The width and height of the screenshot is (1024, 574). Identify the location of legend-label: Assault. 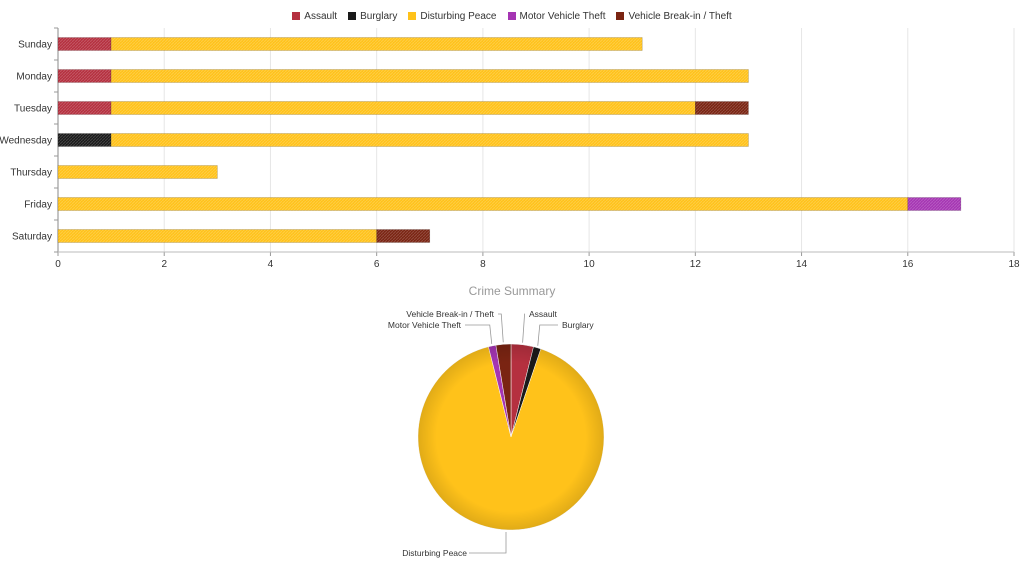
(321, 16).